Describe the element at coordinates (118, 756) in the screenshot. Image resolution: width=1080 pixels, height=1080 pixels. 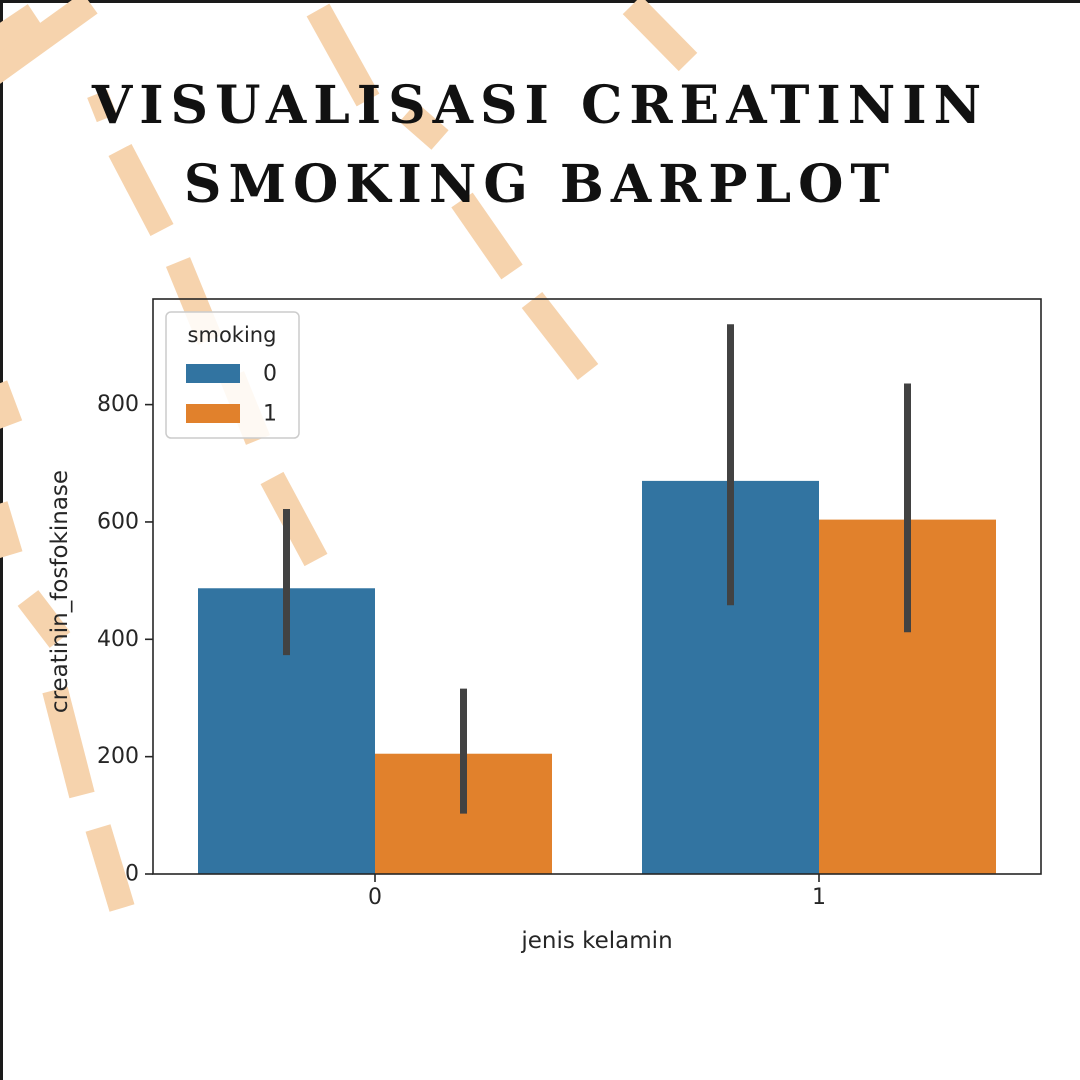
I see `y-tick-label: 200` at that location.